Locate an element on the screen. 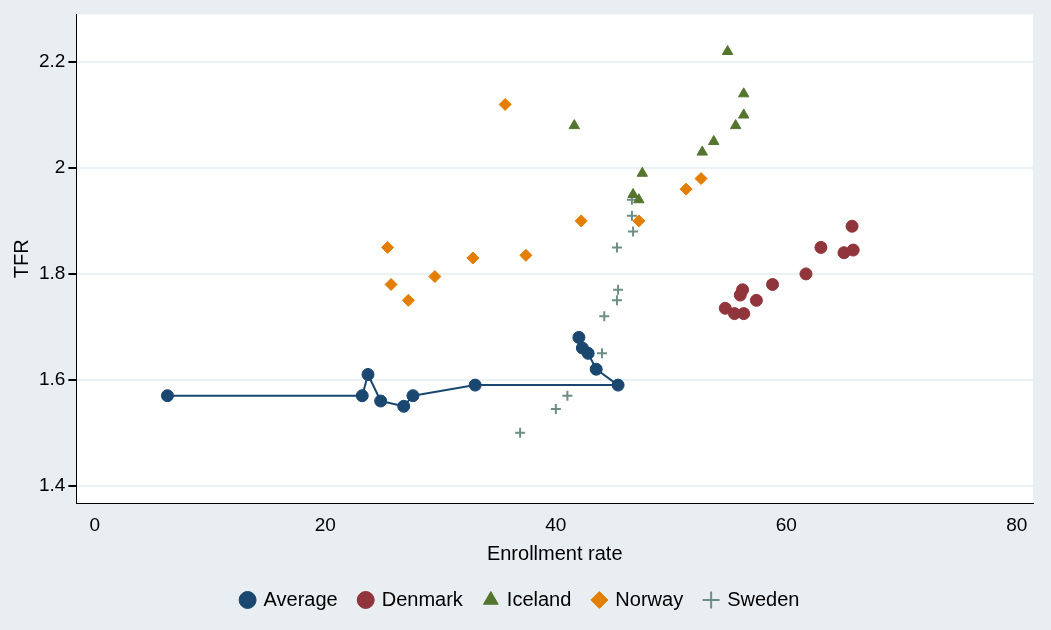  y-tick-label: 2 is located at coordinates (60, 167).